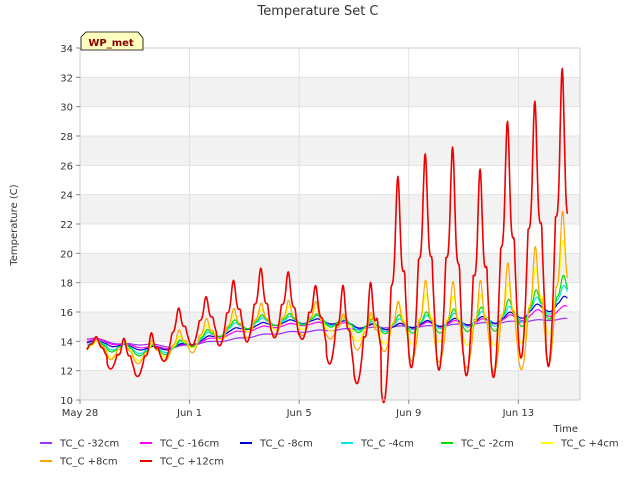  I want to click on legend-label: TC_C +4cm, so click(589, 444).